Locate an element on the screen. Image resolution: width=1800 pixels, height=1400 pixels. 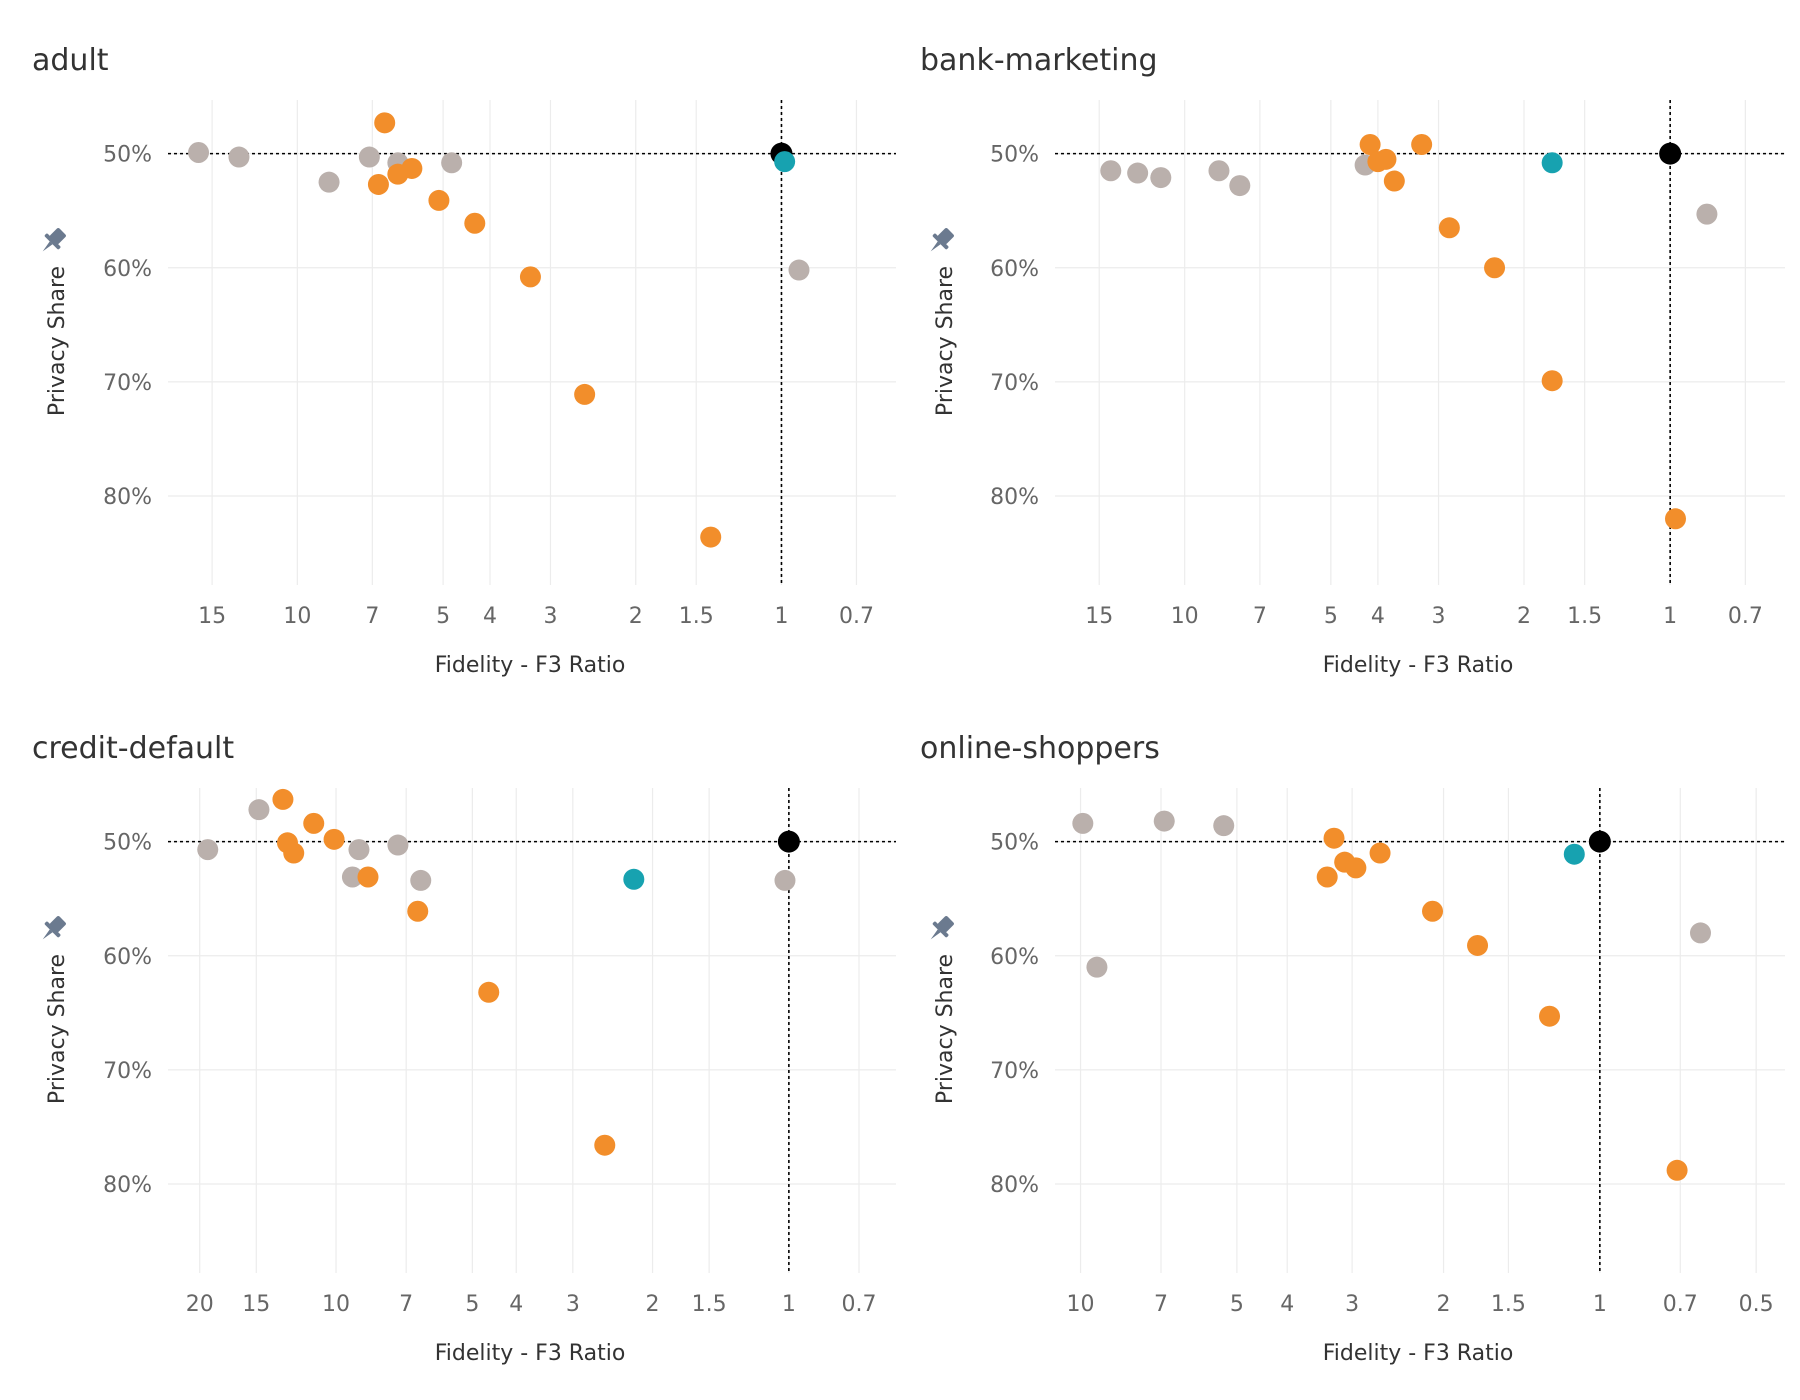
x-tick-label: 15 is located at coordinates (256, 1304).